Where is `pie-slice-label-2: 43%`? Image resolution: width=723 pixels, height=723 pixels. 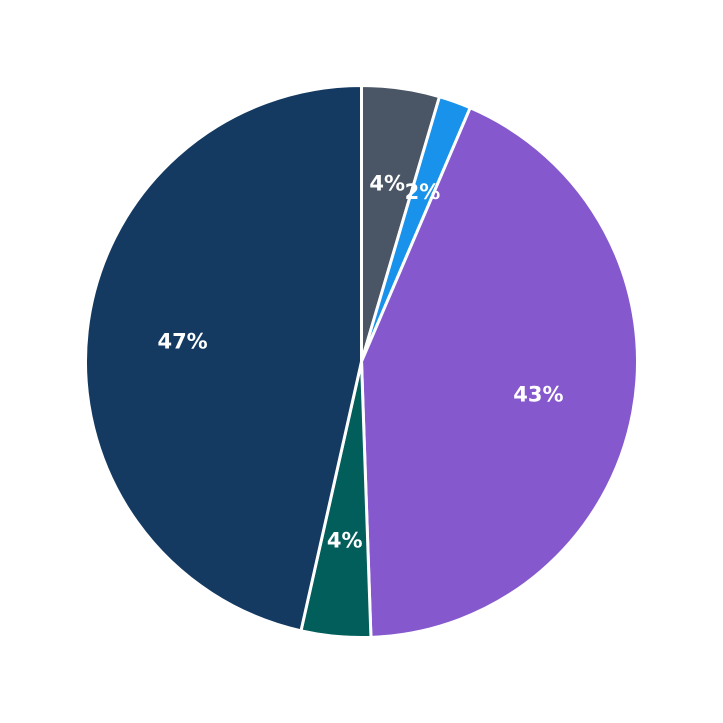 pie-slice-label-2: 43% is located at coordinates (538, 395).